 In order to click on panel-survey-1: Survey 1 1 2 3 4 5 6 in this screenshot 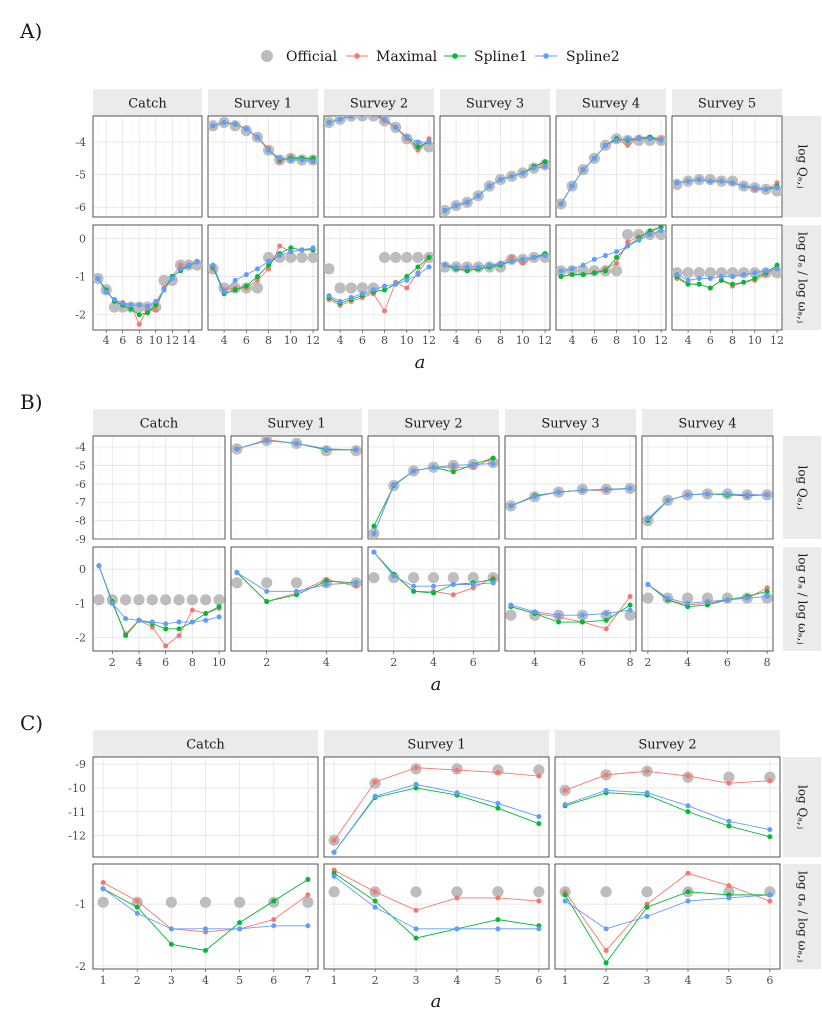, I will do `click(436, 858)`.